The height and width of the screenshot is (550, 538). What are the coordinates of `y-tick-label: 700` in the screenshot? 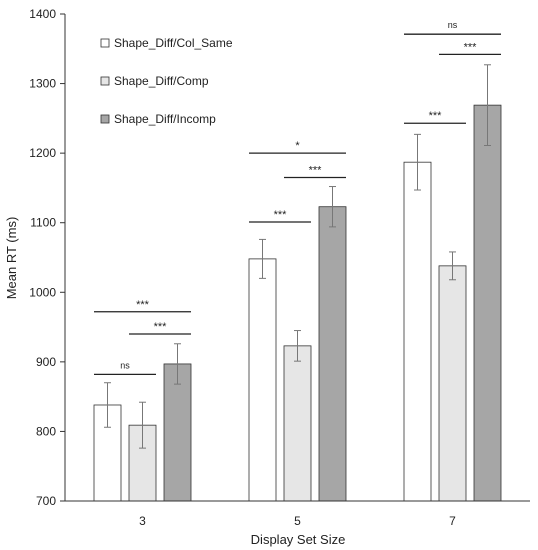 It's located at (46, 501).